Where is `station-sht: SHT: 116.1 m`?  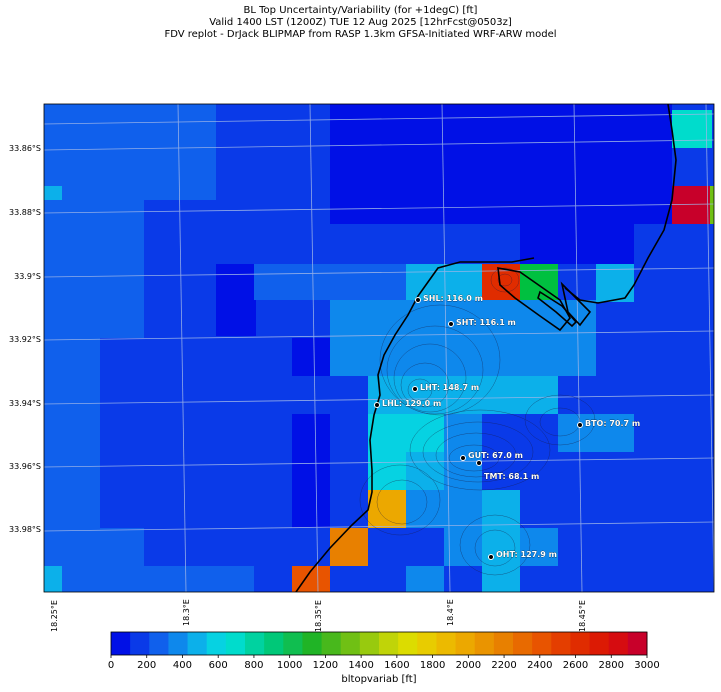
station-sht: SHT: 116.1 m is located at coordinates (482, 322).